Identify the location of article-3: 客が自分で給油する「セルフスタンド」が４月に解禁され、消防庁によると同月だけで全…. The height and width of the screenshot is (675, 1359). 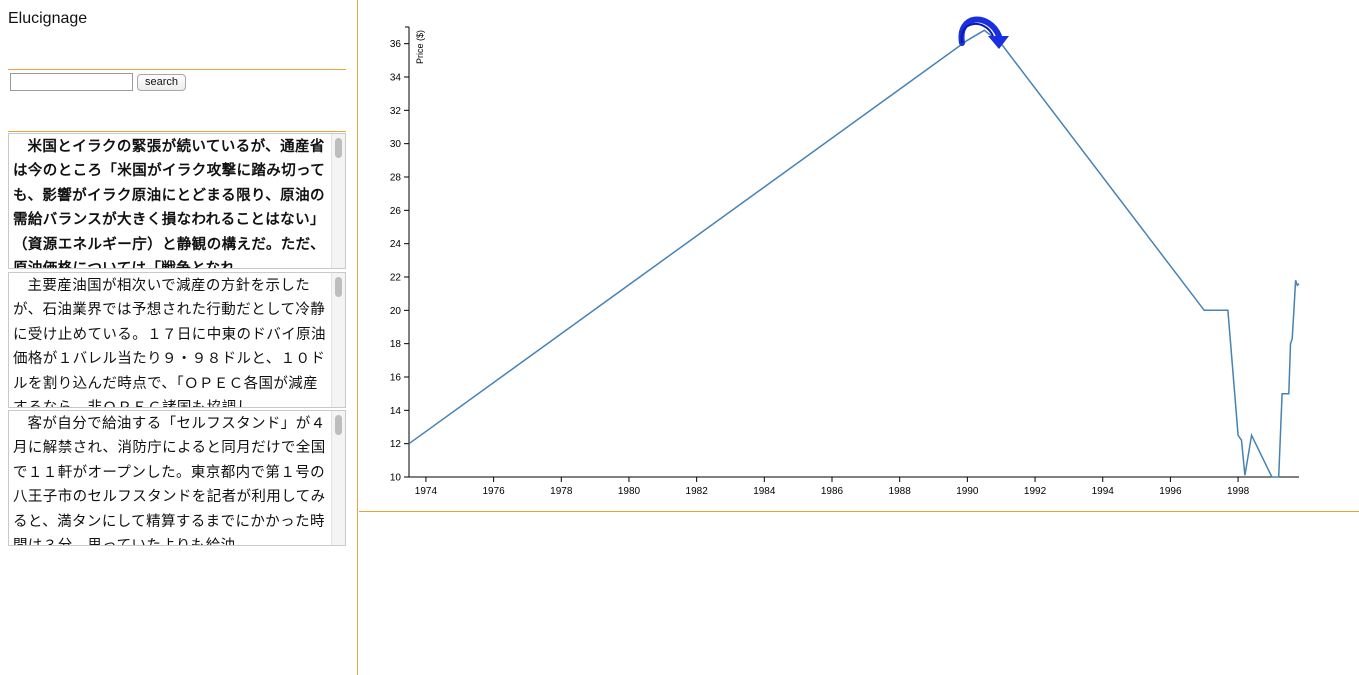
(177, 478).